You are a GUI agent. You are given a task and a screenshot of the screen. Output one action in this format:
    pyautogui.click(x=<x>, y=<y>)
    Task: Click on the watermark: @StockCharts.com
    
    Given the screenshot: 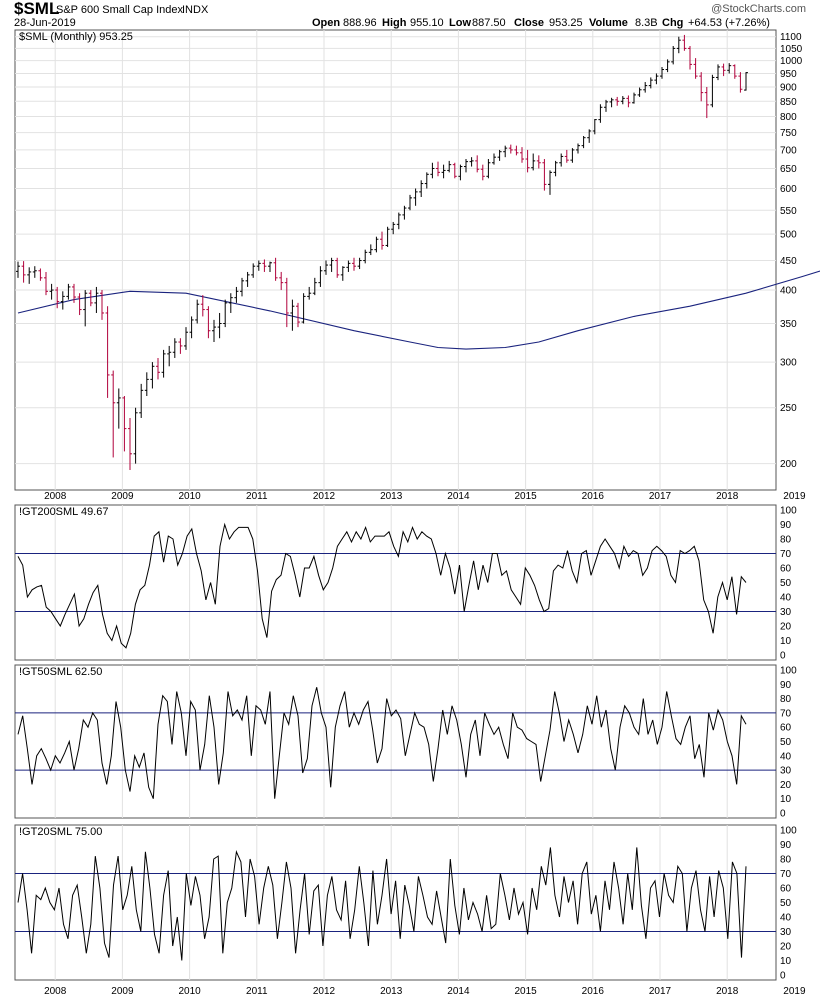 What is the action you would take?
    pyautogui.click(x=758, y=9)
    